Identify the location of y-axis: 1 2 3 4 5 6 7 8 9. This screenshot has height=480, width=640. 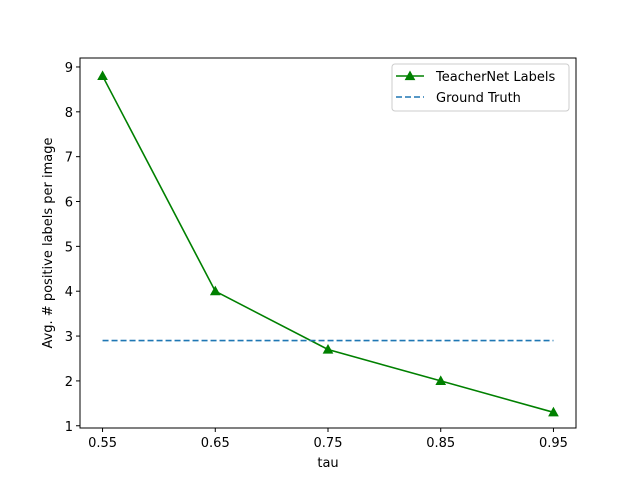
(72, 248).